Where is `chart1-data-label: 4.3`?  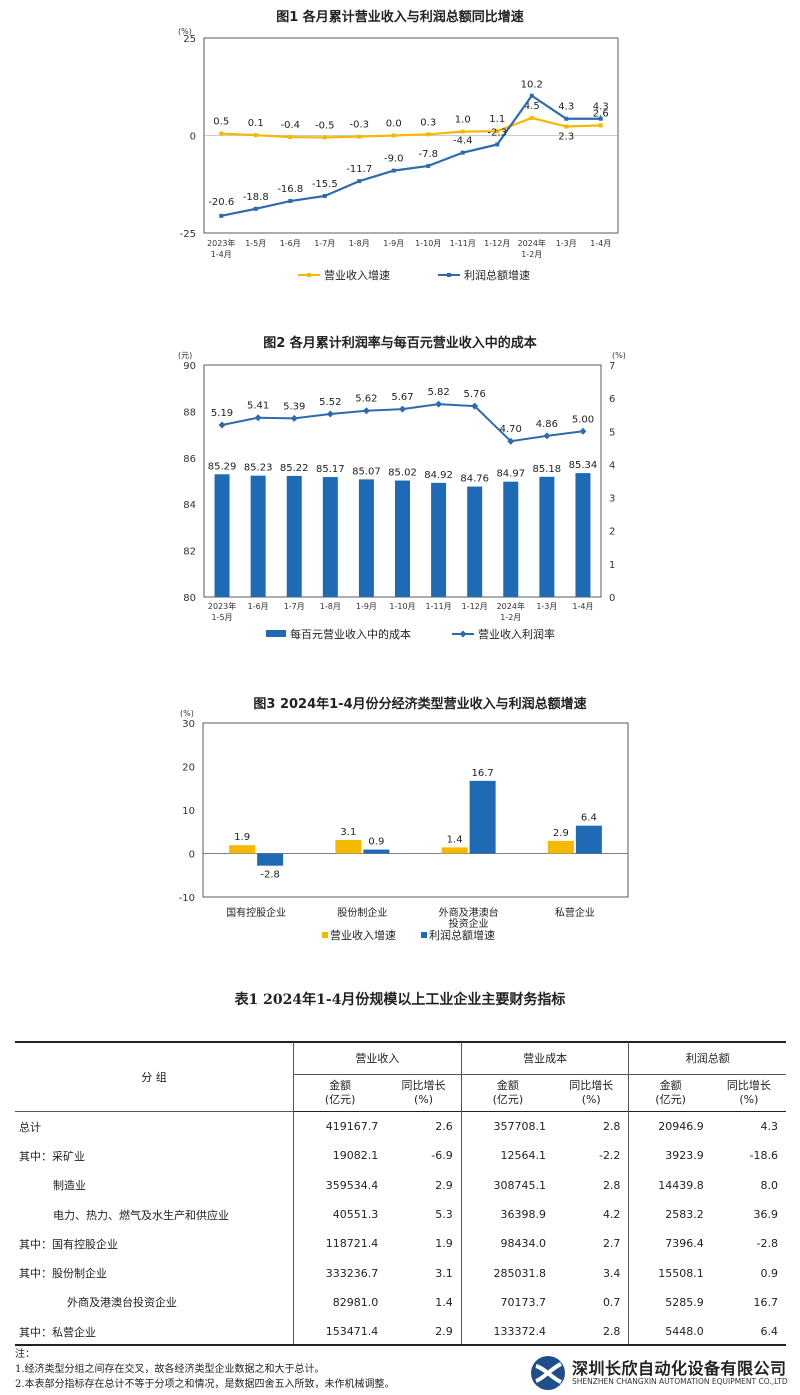 chart1-data-label: 4.3 is located at coordinates (566, 107).